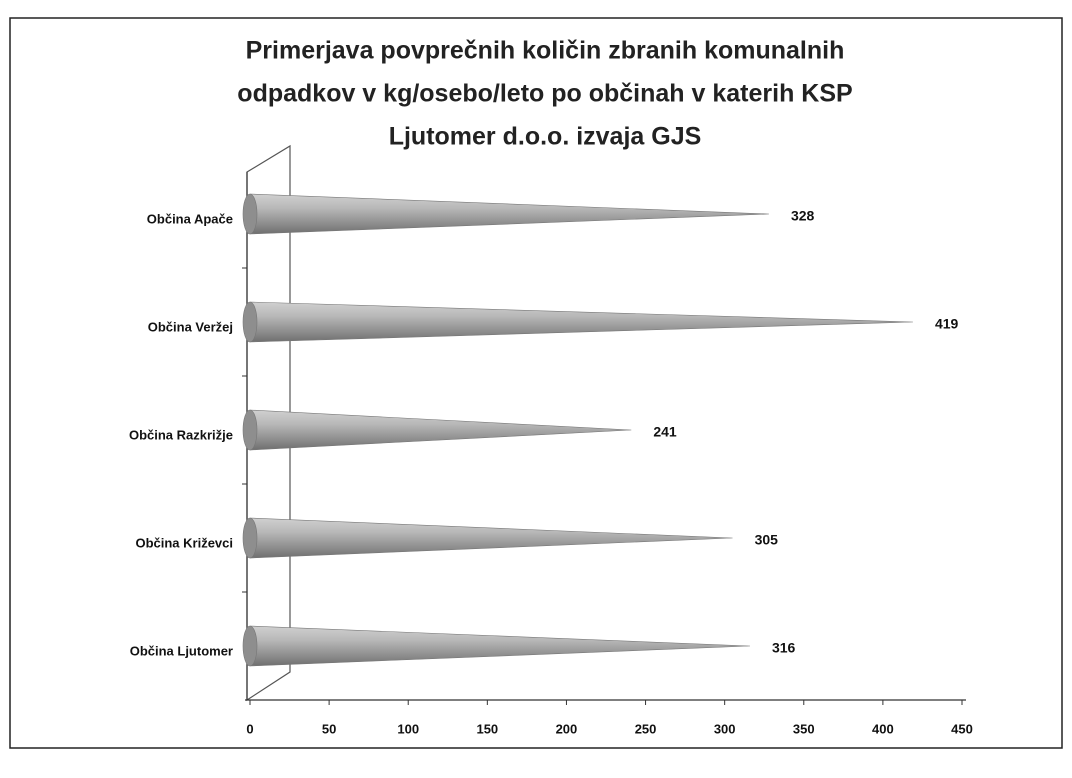 The image size is (1072, 778). Describe the element at coordinates (784, 648) in the screenshot. I see `data-label: 316` at that location.